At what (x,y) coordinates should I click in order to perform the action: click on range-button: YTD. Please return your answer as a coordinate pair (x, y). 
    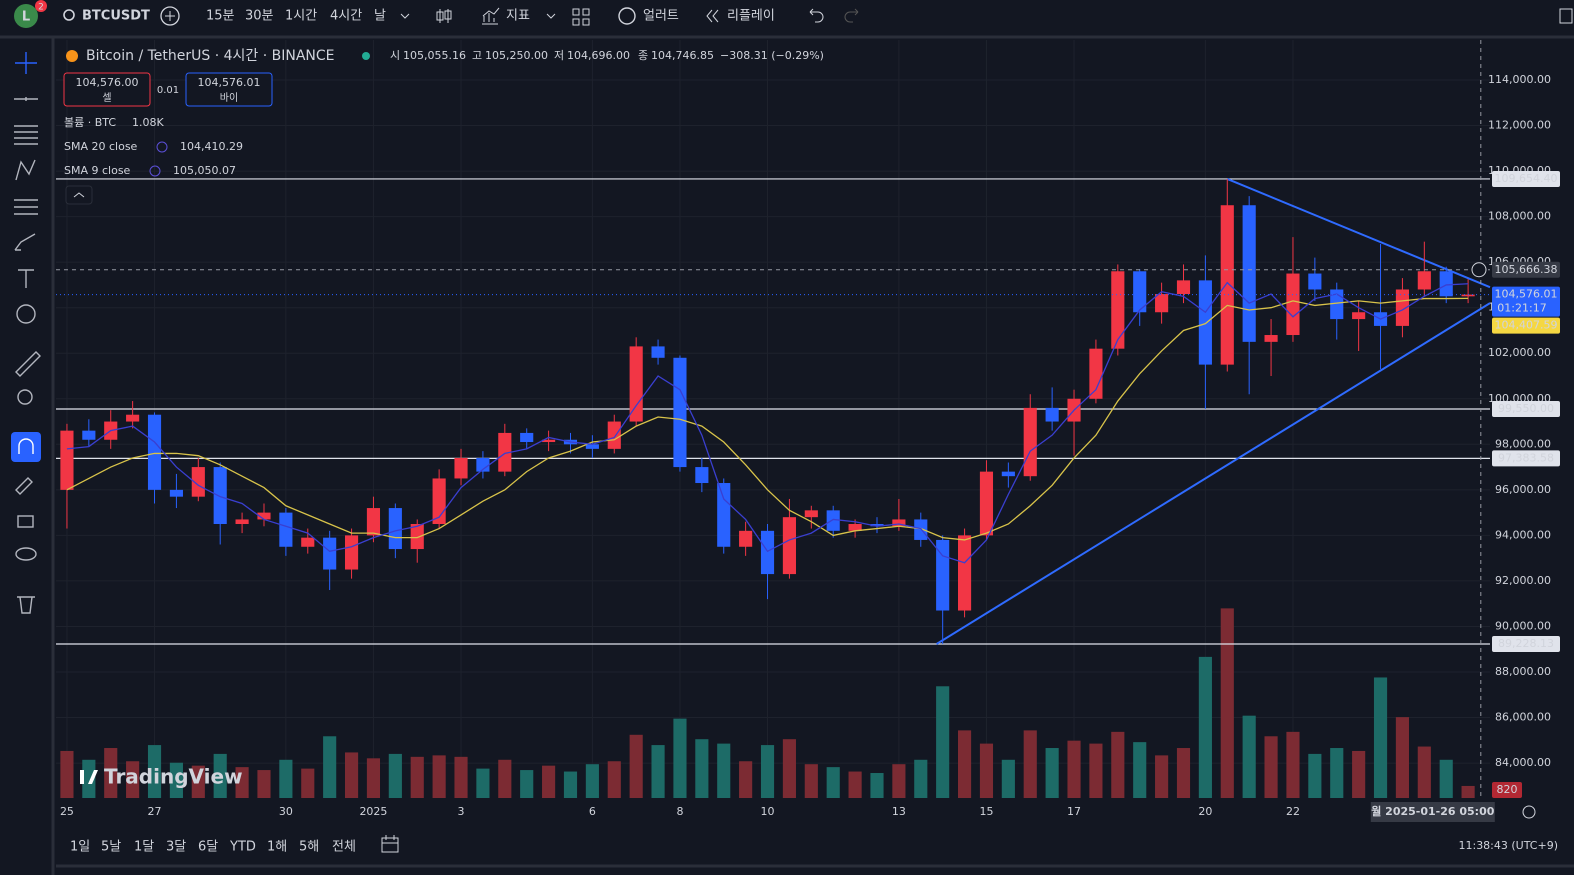
    Looking at the image, I should click on (242, 847).